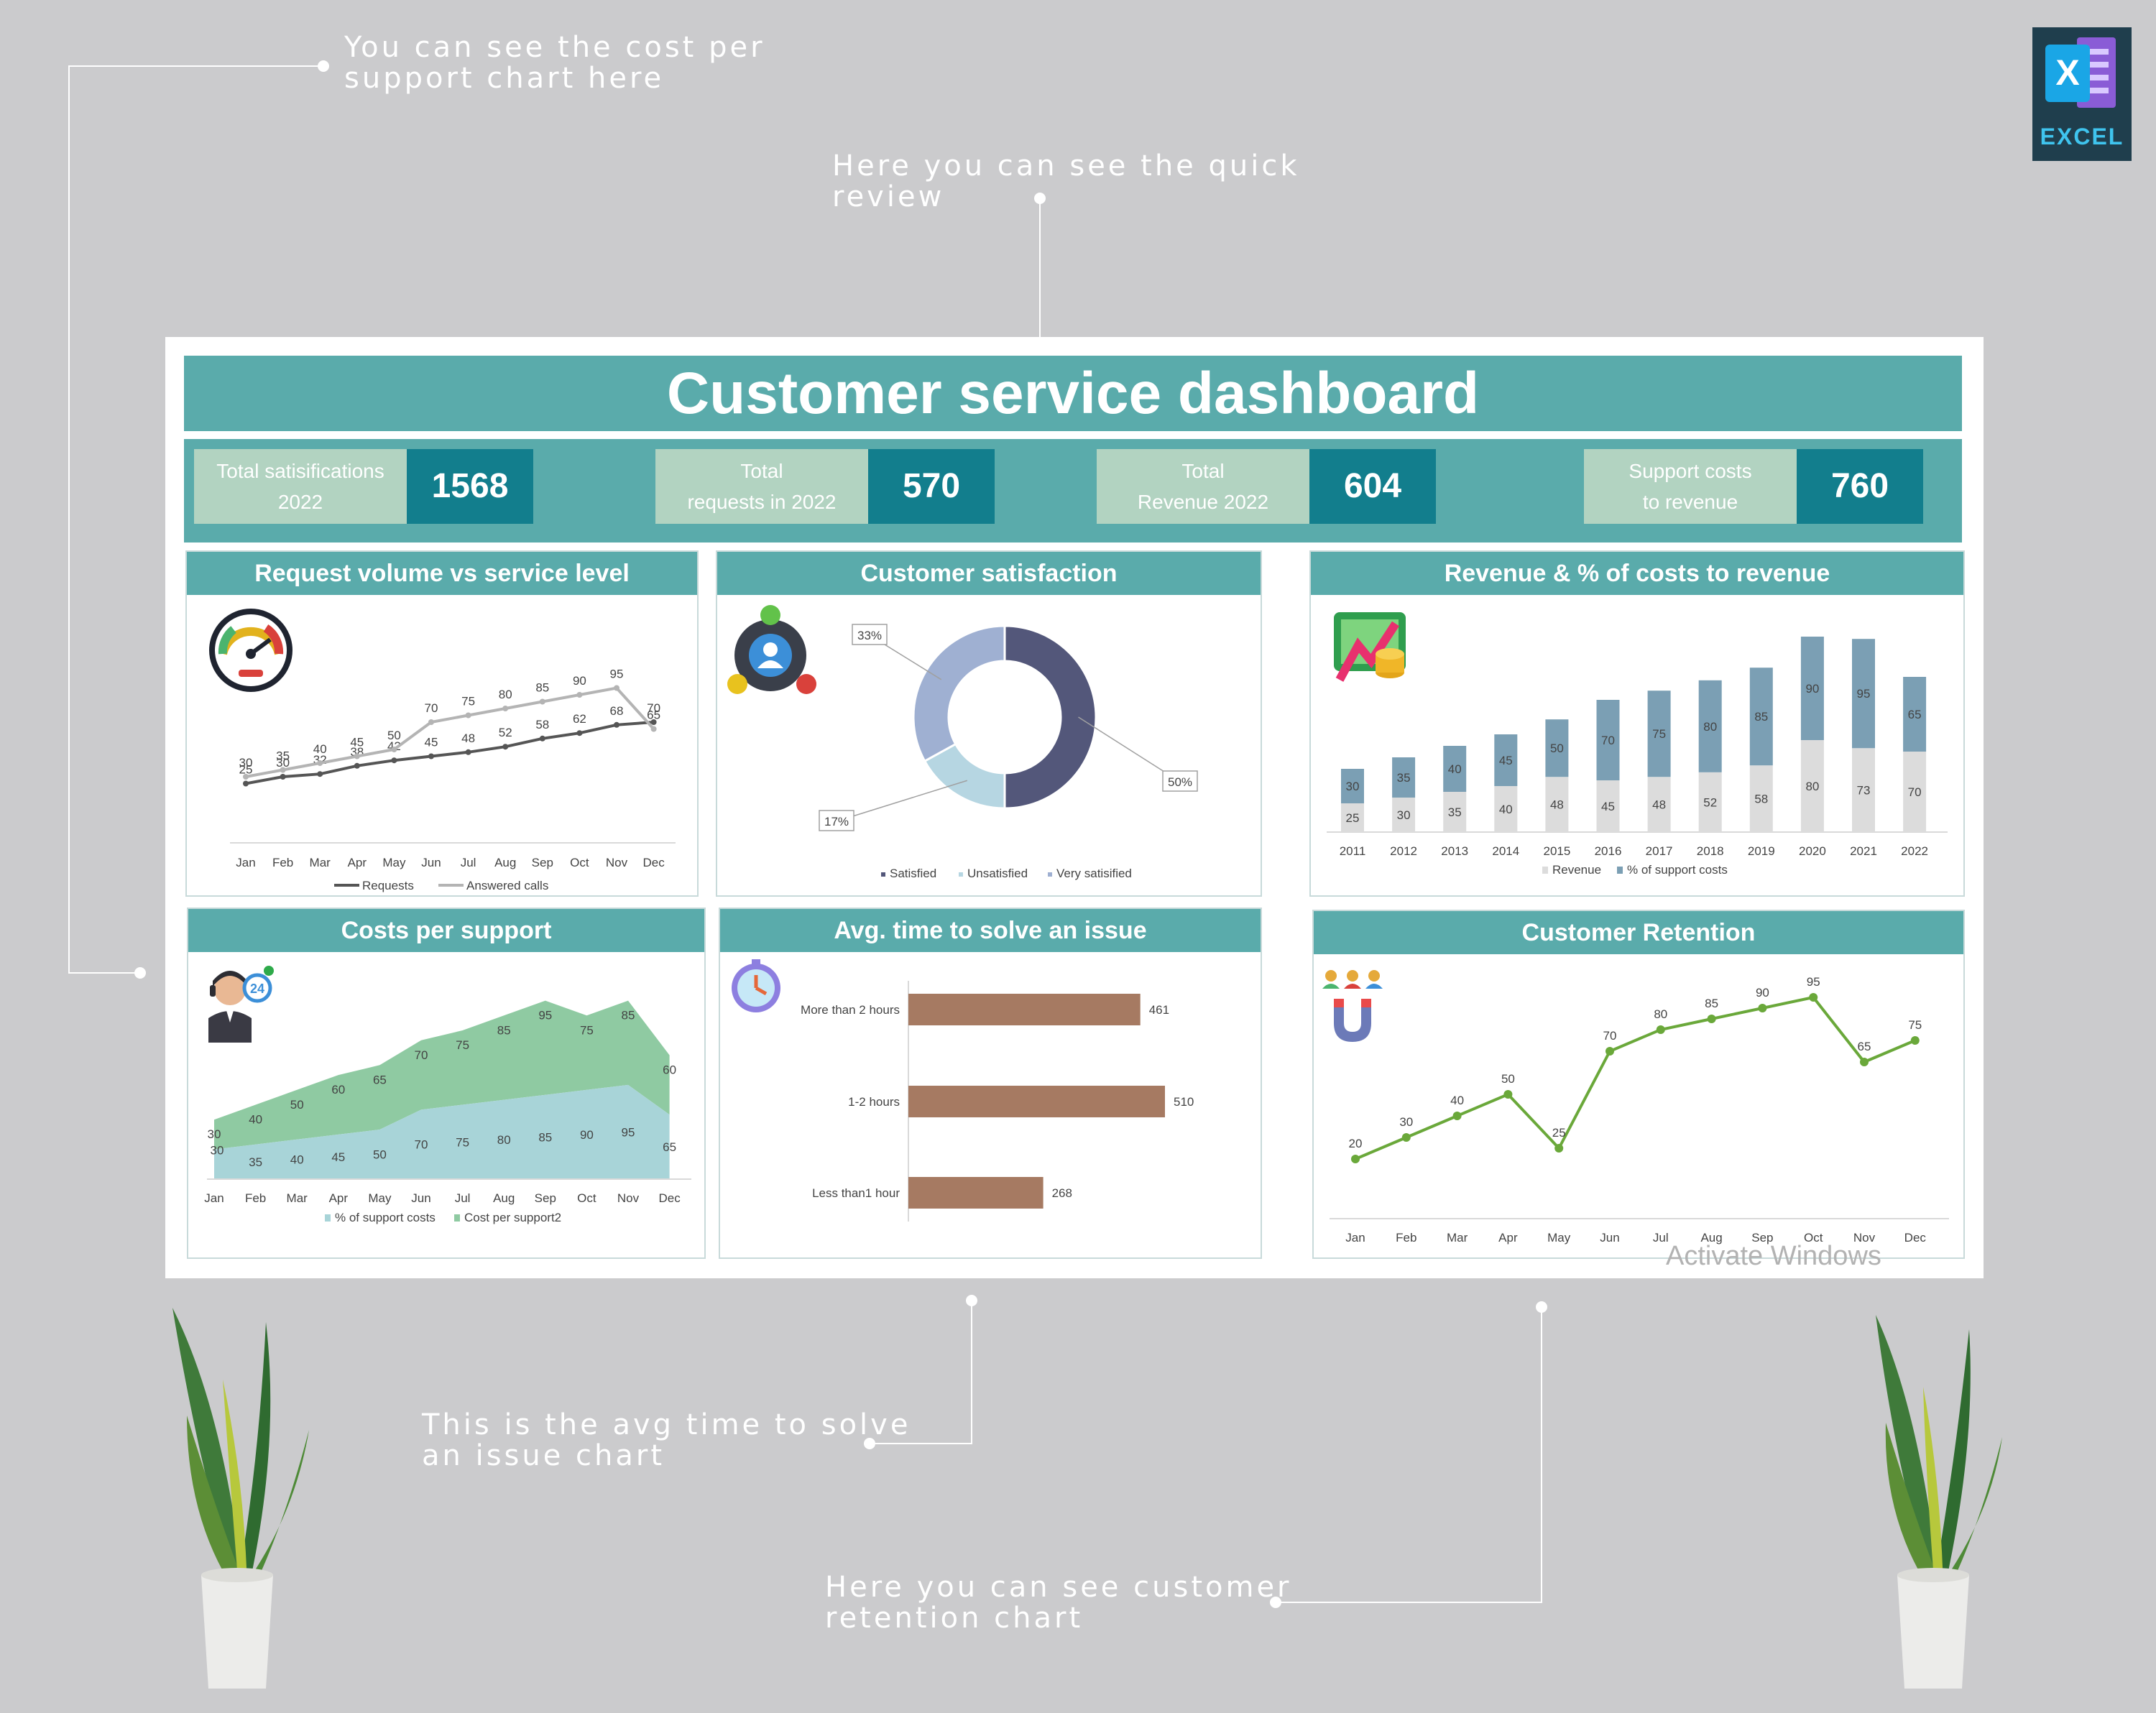 This screenshot has height=1713, width=2156. Describe the element at coordinates (2082, 136) in the screenshot. I see `excel-word: EXCEL` at that location.